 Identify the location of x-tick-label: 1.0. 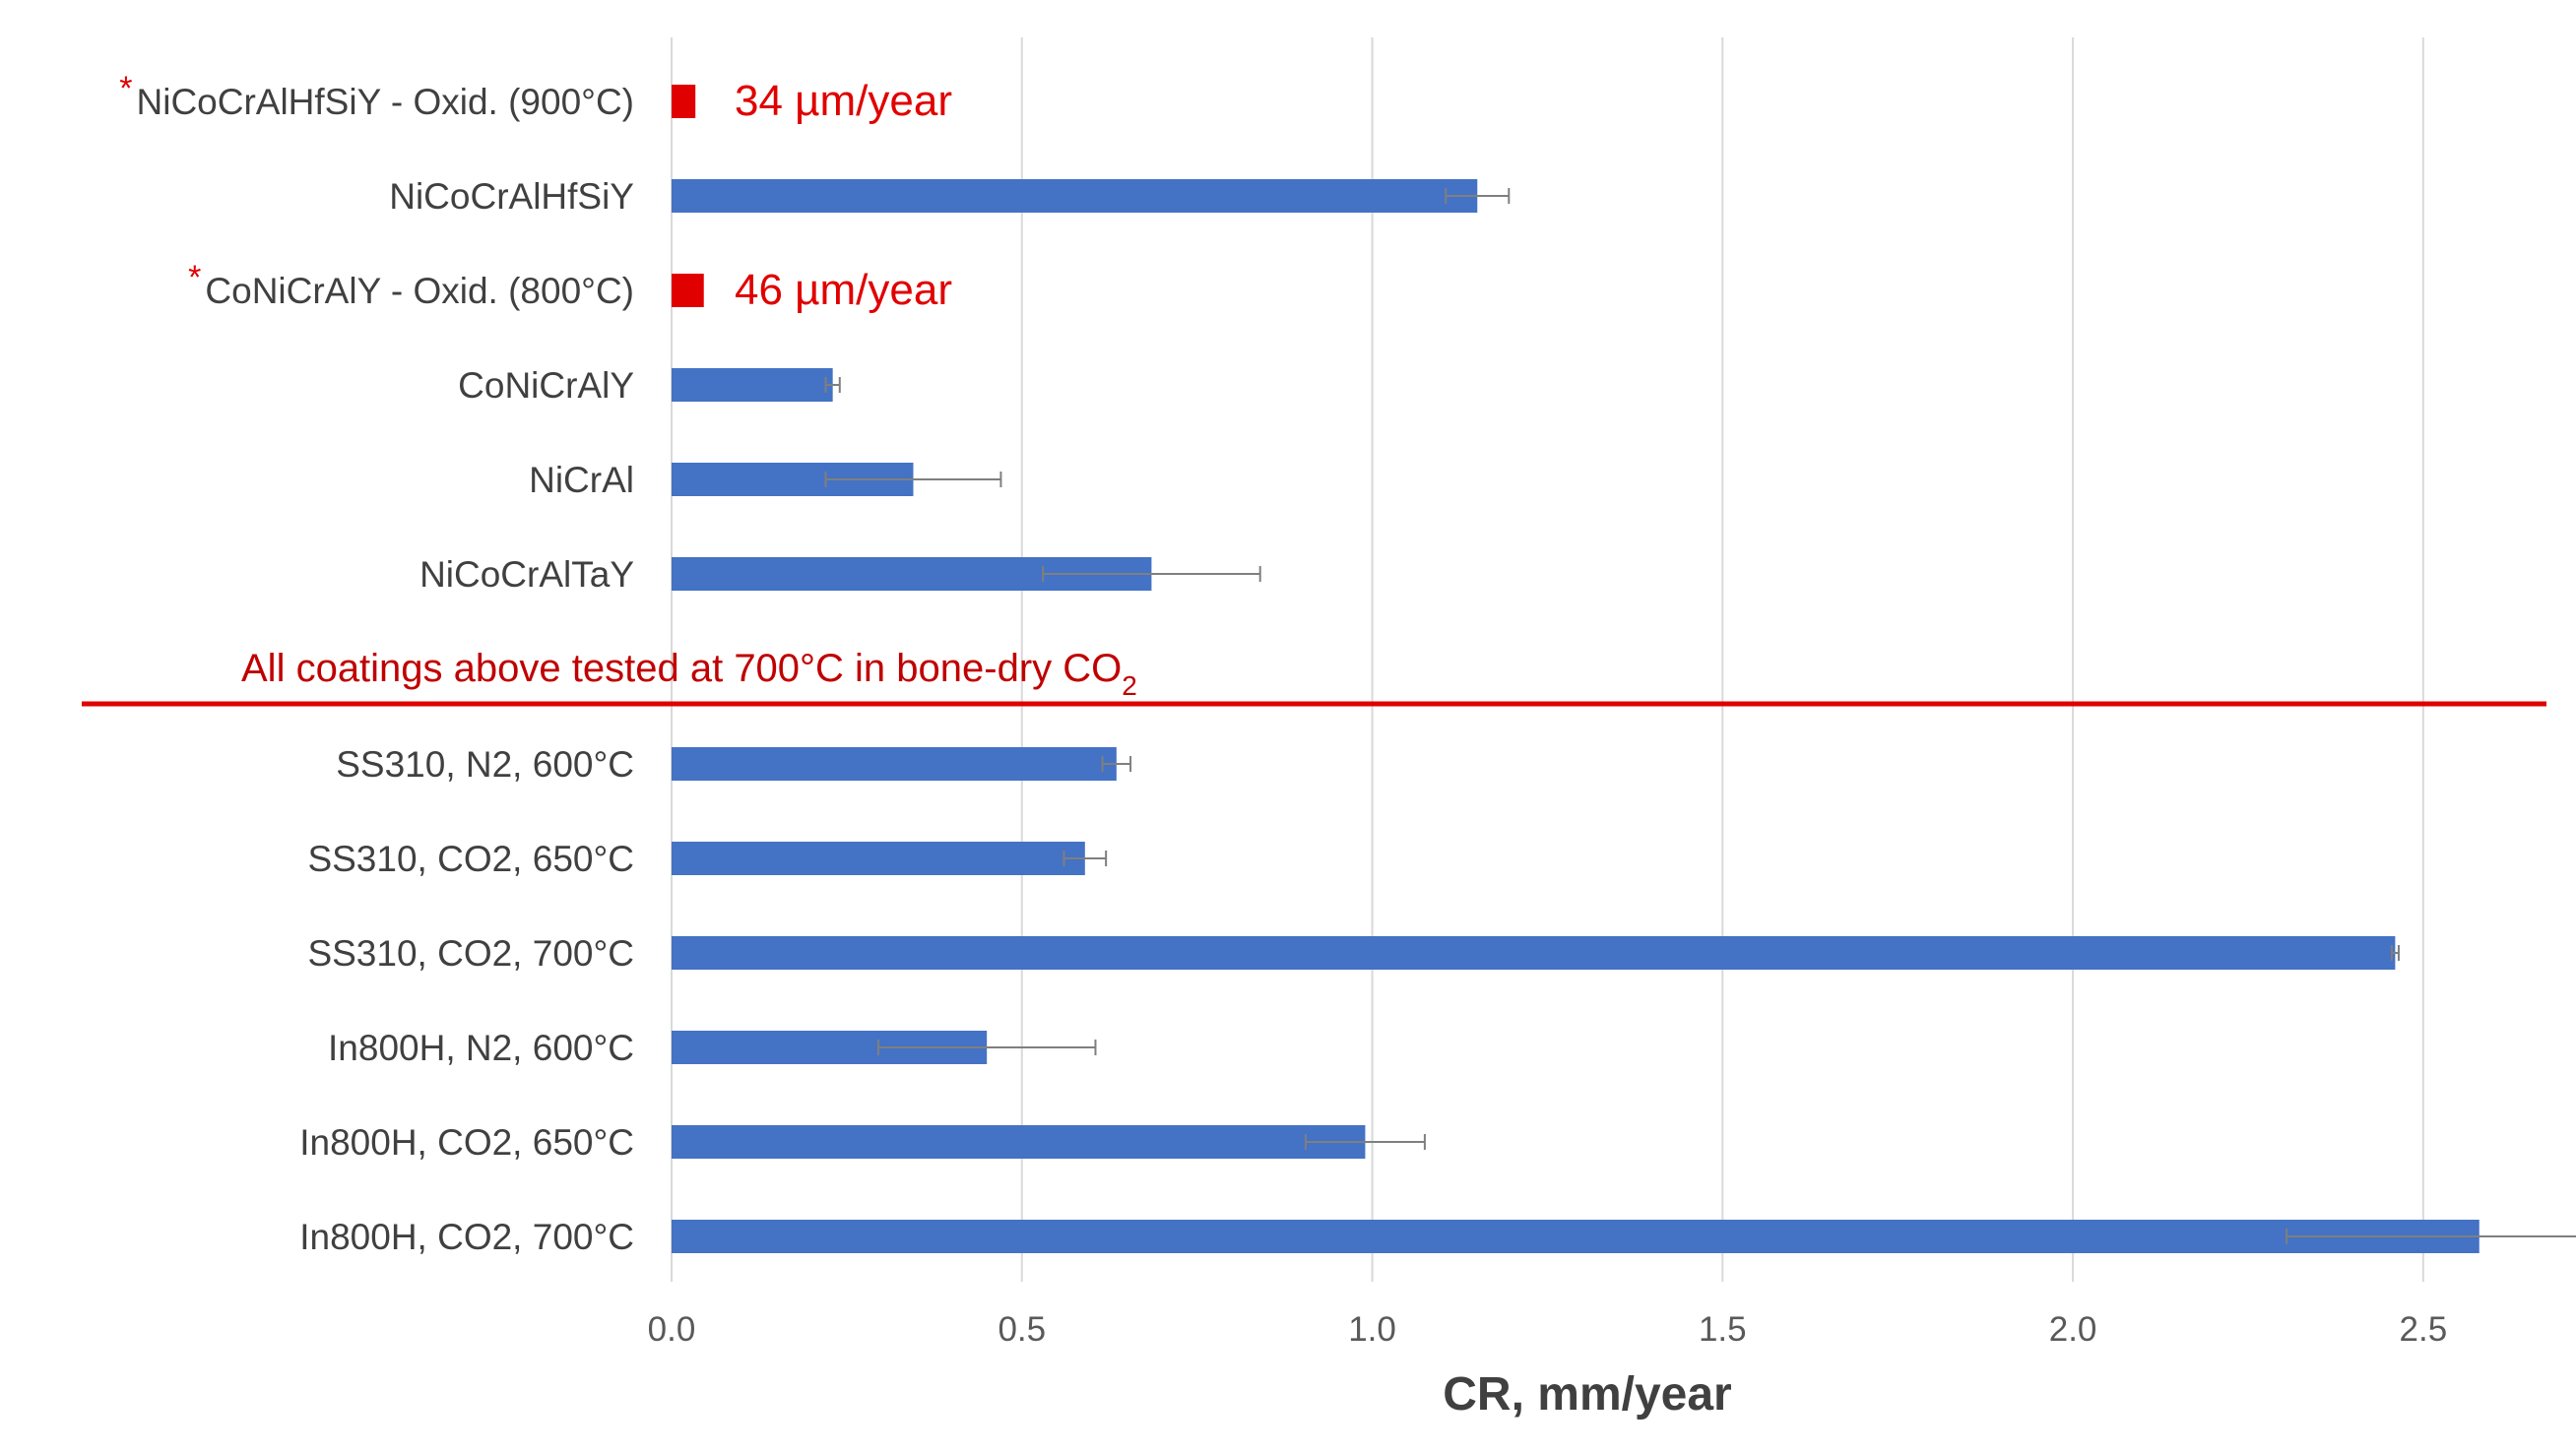
(1372, 1329).